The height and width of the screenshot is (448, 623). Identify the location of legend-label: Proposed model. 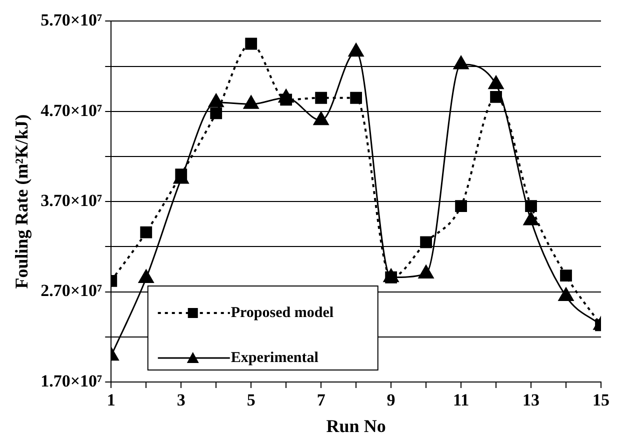
(282, 312).